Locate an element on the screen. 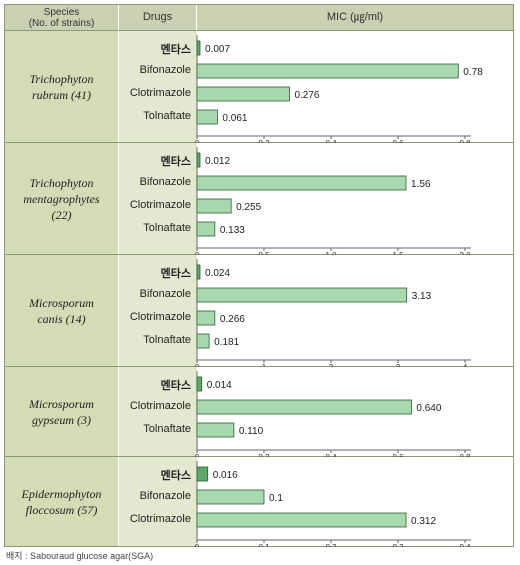  mic-value-label: 0.276 is located at coordinates (306, 95).